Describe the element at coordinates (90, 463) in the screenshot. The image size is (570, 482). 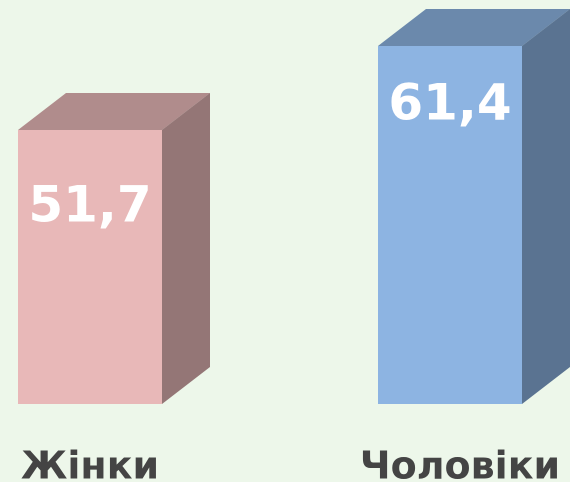
I see `category-label: Жінки` at that location.